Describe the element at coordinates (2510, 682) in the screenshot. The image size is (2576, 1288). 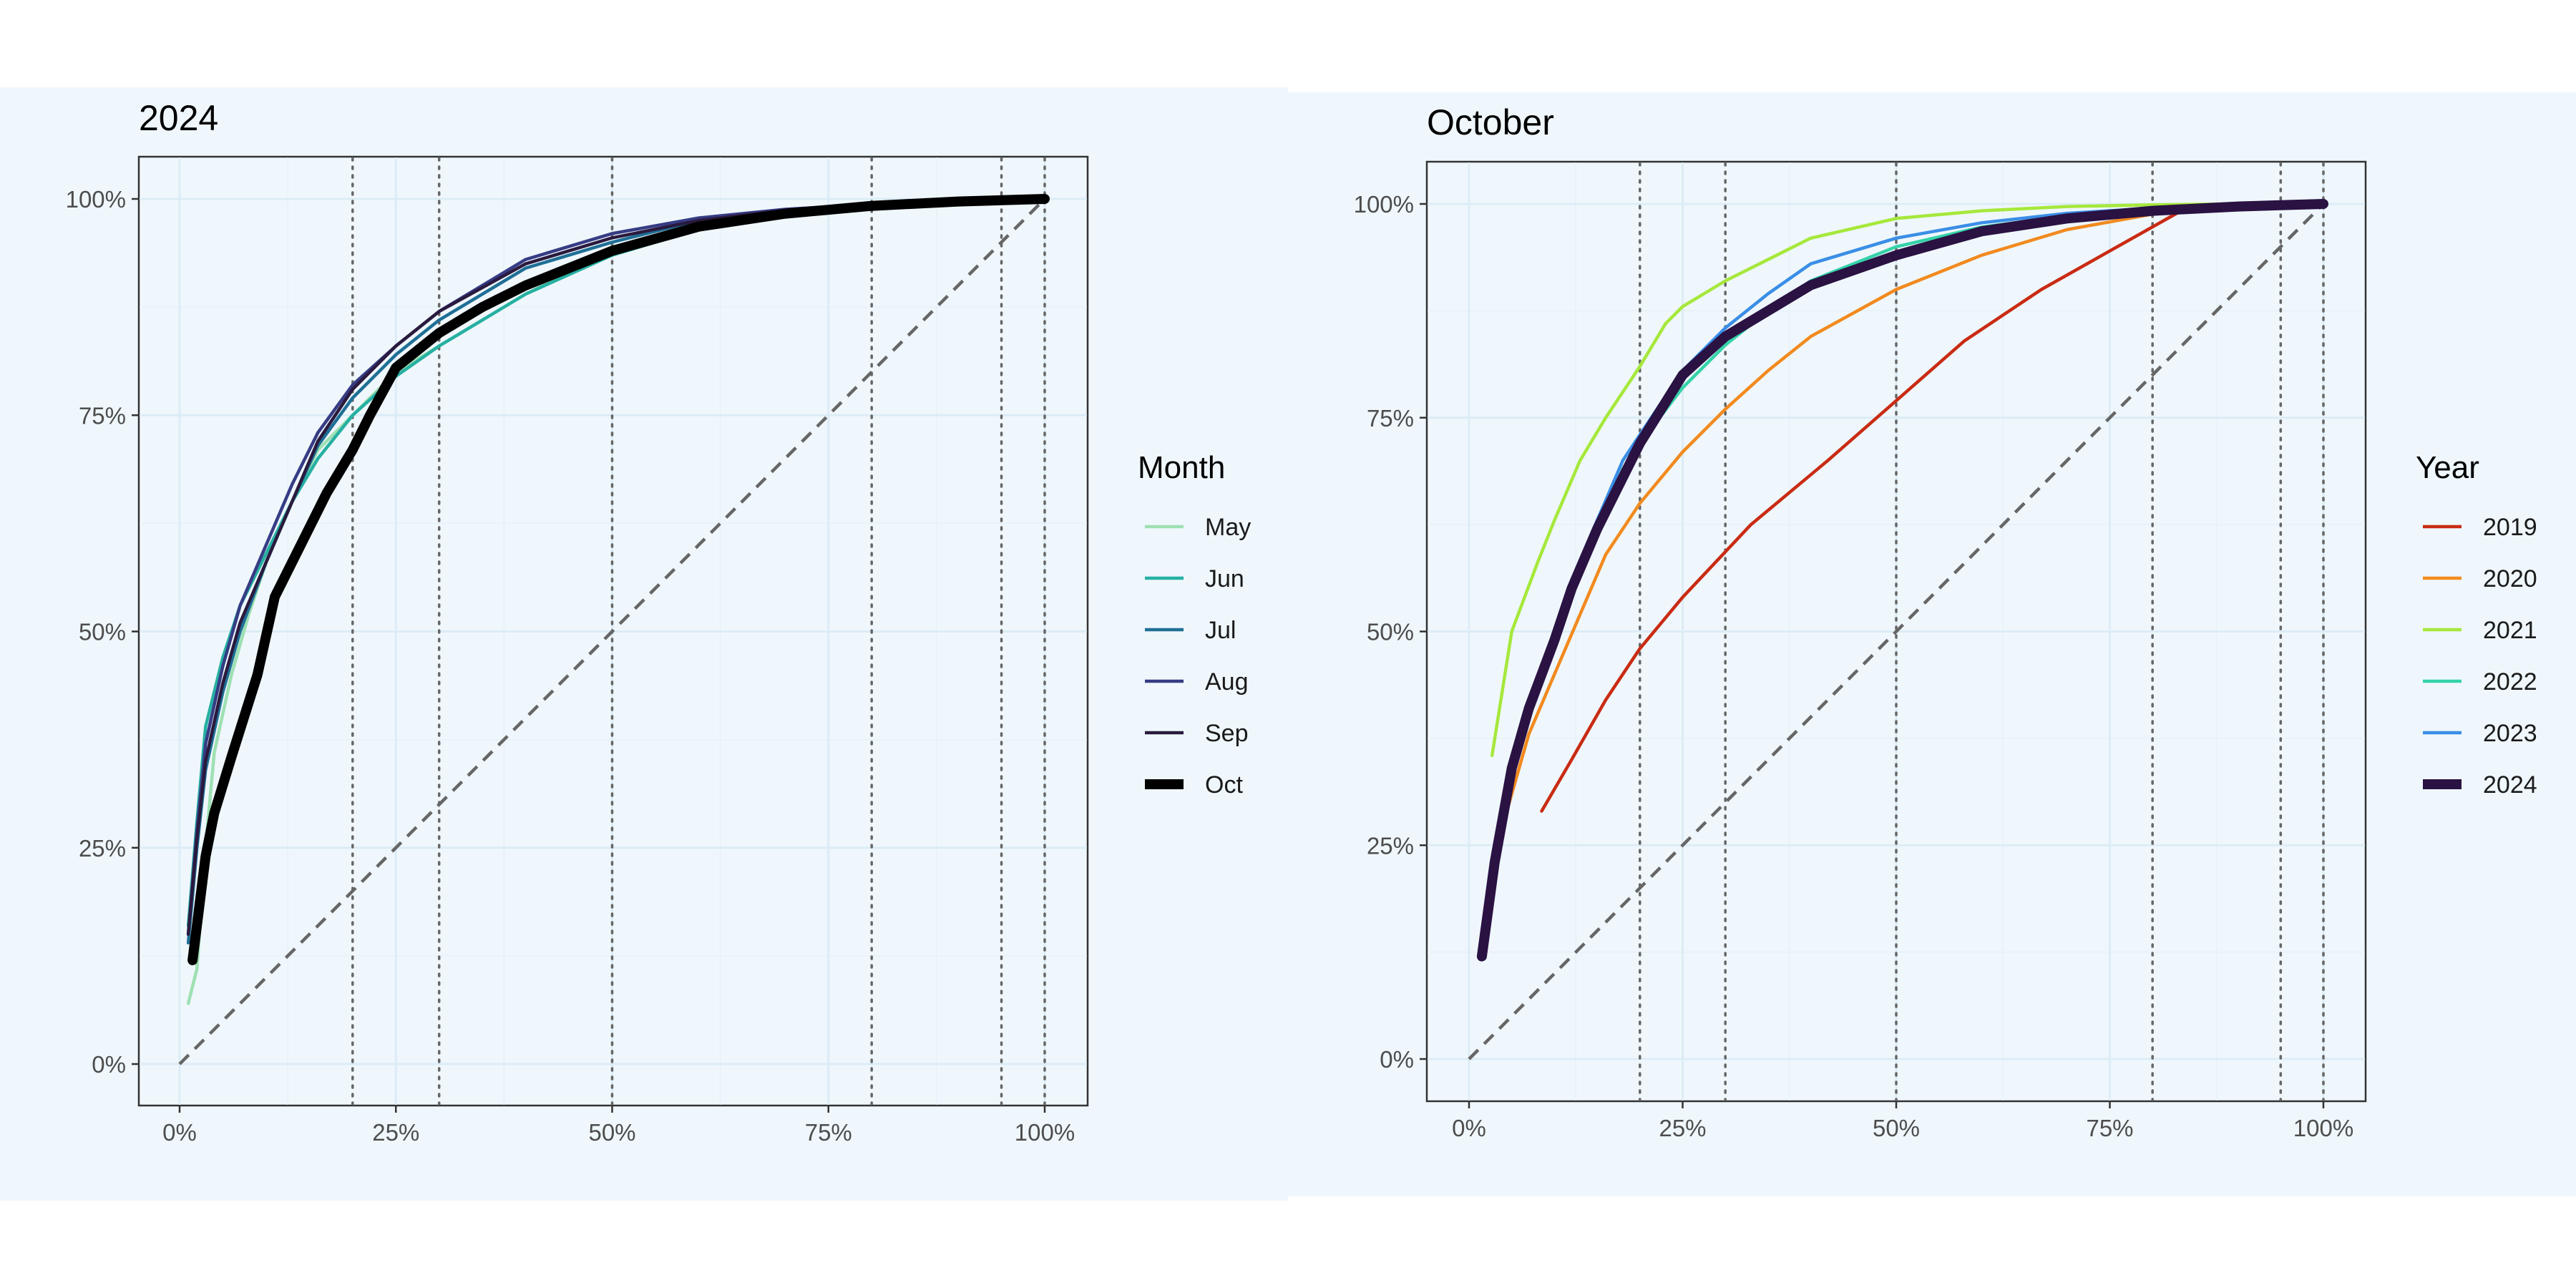
I see `legend-label-2022: 2022` at that location.